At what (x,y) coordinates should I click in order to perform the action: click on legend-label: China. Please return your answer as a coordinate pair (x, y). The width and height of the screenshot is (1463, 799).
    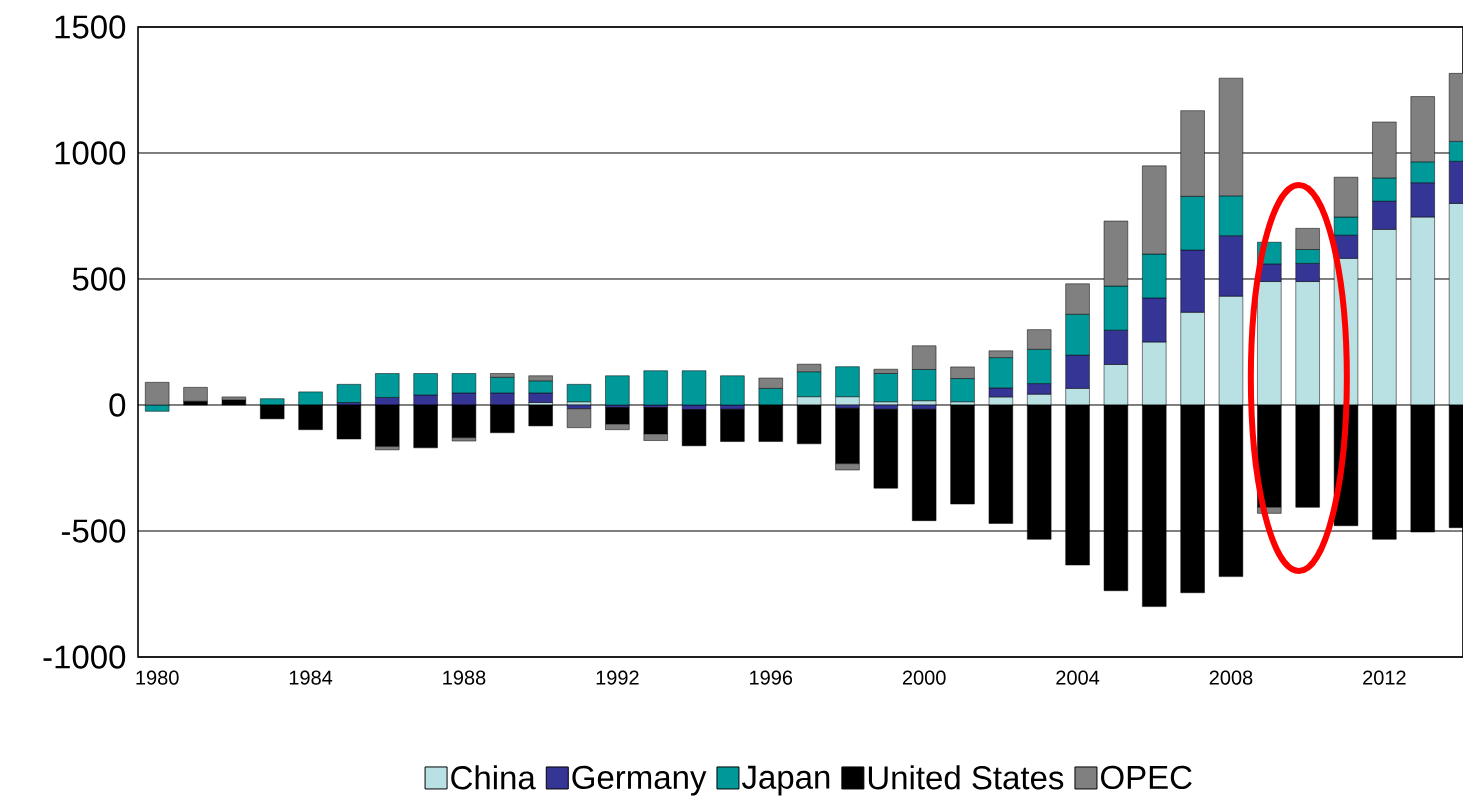
    Looking at the image, I should click on (493, 777).